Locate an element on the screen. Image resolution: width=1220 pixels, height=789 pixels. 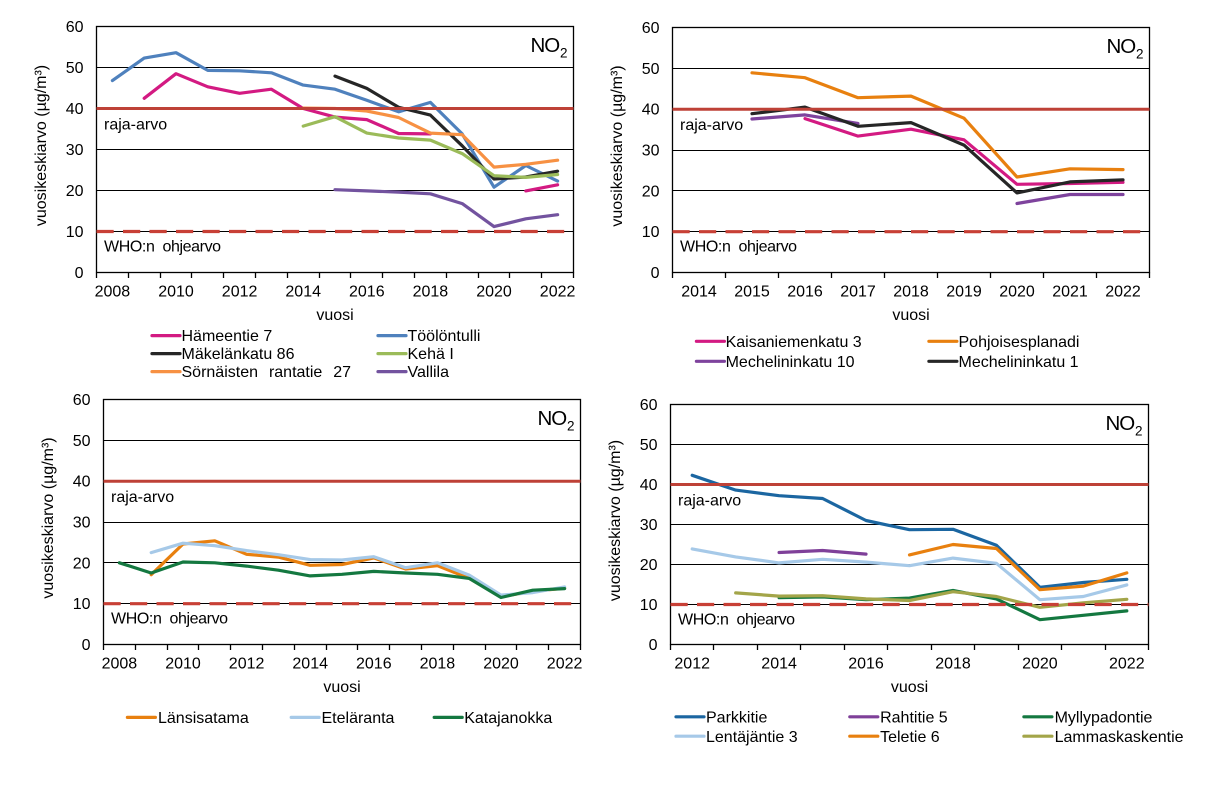
svg-text: 2015 is located at coordinates (752, 292).